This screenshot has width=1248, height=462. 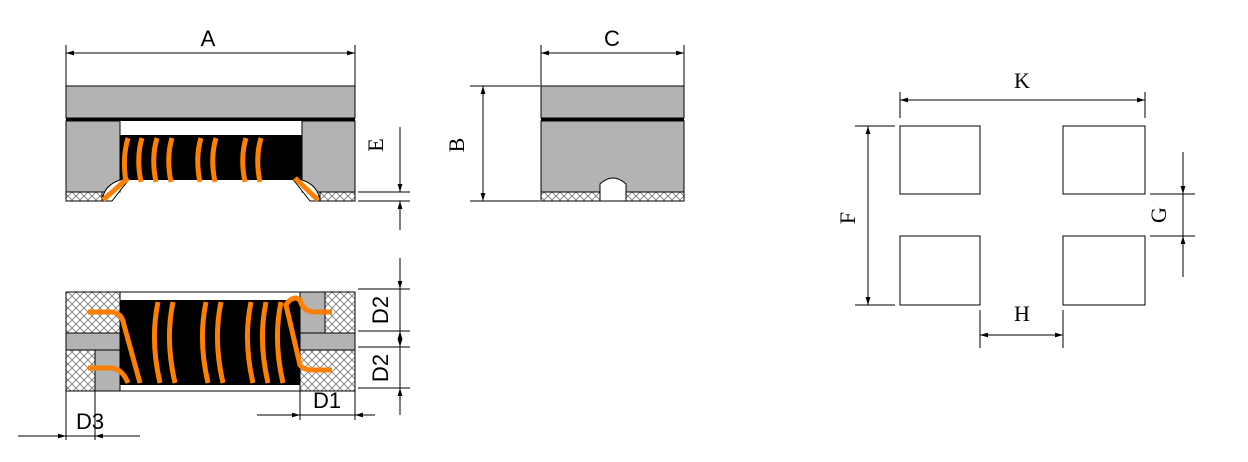 I want to click on front-view, so click(x=210, y=143).